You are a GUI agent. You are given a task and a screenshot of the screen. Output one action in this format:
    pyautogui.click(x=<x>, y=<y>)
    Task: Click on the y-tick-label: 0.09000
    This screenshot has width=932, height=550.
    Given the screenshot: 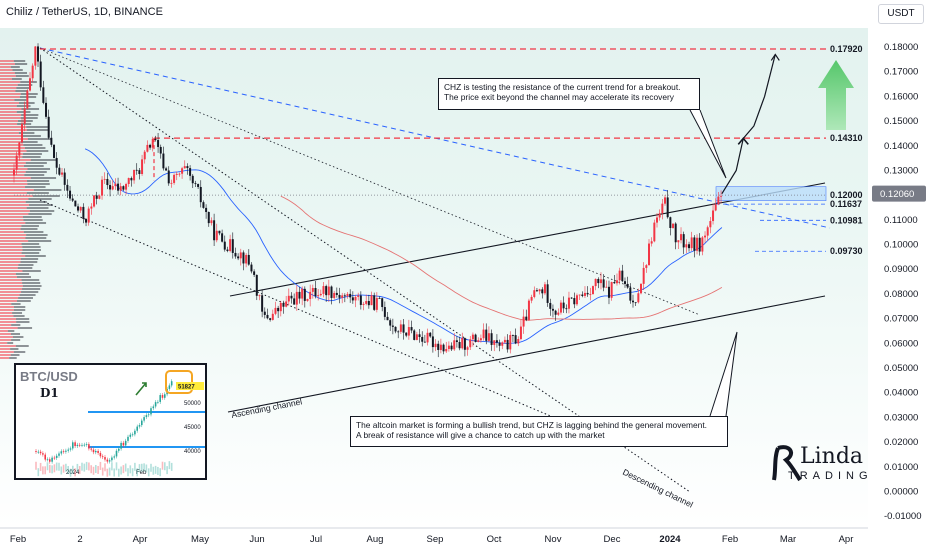 What is the action you would take?
    pyautogui.click(x=901, y=269)
    